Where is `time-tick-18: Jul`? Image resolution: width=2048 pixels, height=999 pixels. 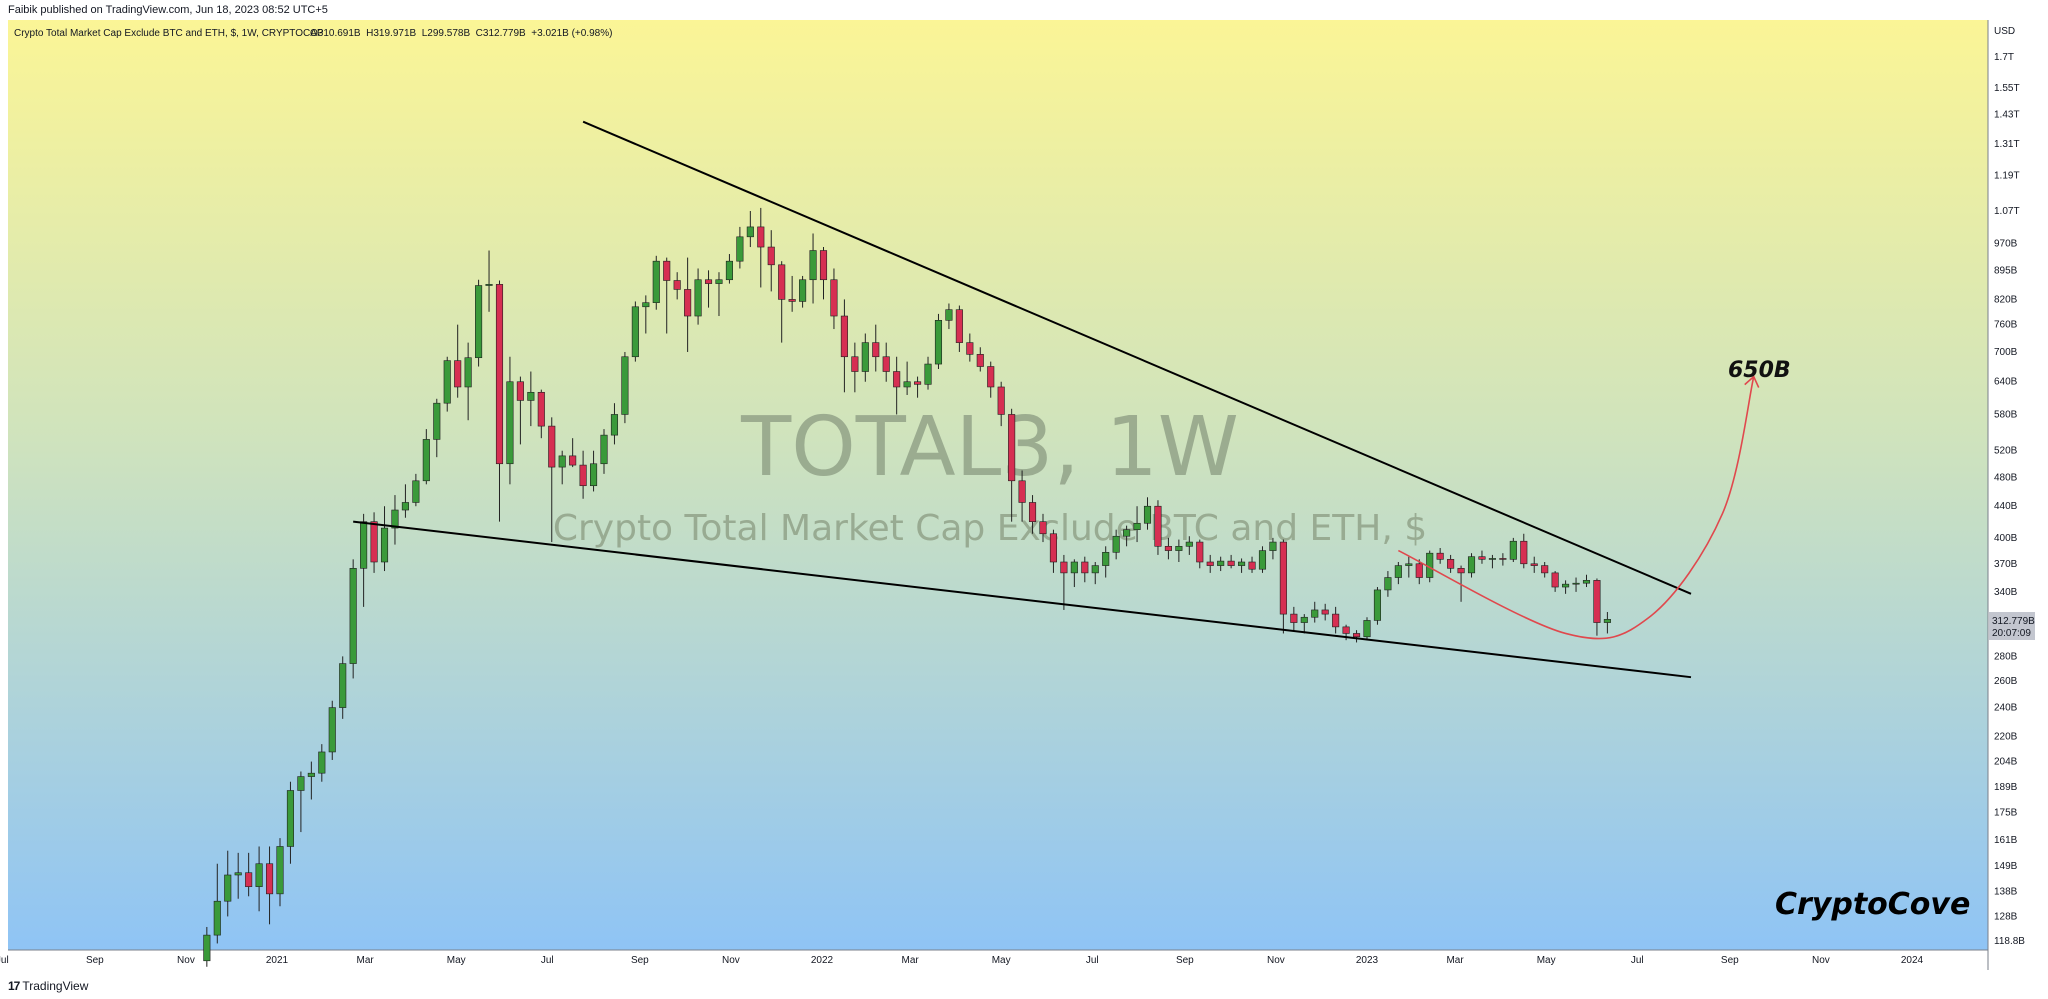
time-tick-18: Jul is located at coordinates (1637, 960).